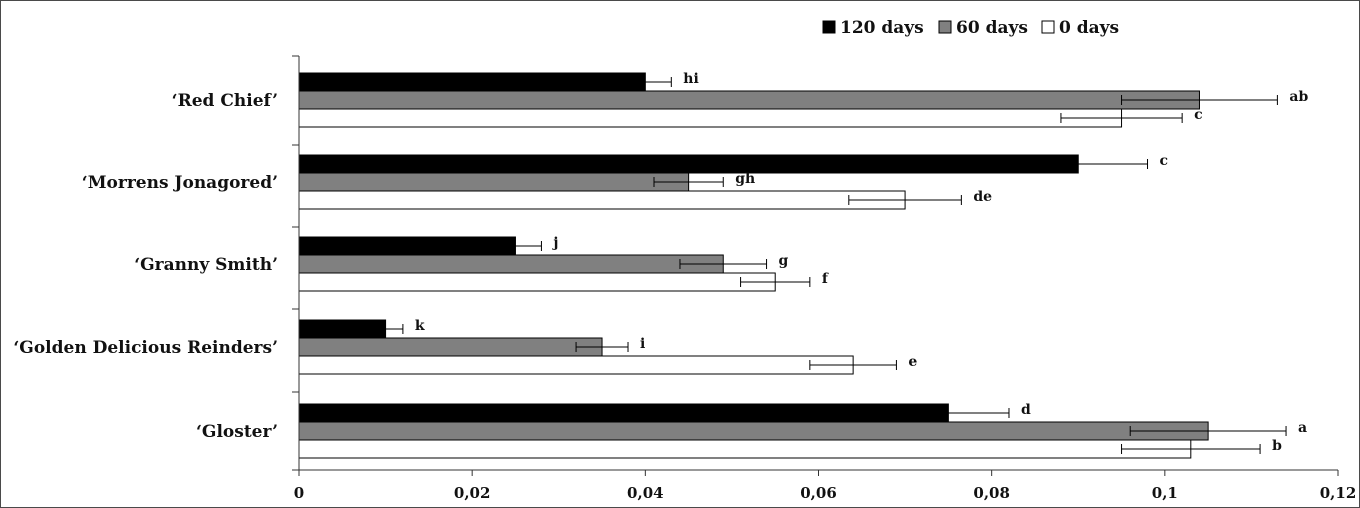  Describe the element at coordinates (745, 179) in the screenshot. I see `data-label: gh` at that location.